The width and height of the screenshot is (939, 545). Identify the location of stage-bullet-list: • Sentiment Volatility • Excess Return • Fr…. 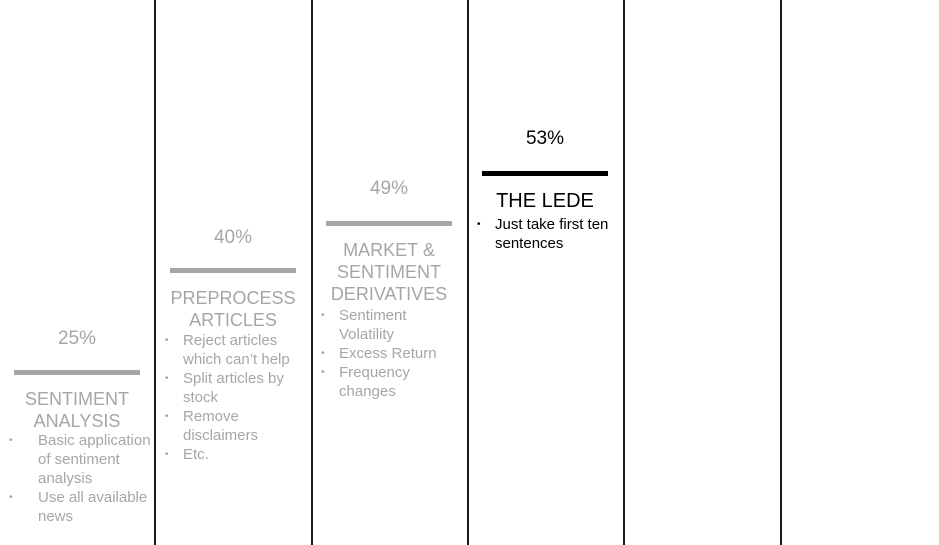
(393, 353).